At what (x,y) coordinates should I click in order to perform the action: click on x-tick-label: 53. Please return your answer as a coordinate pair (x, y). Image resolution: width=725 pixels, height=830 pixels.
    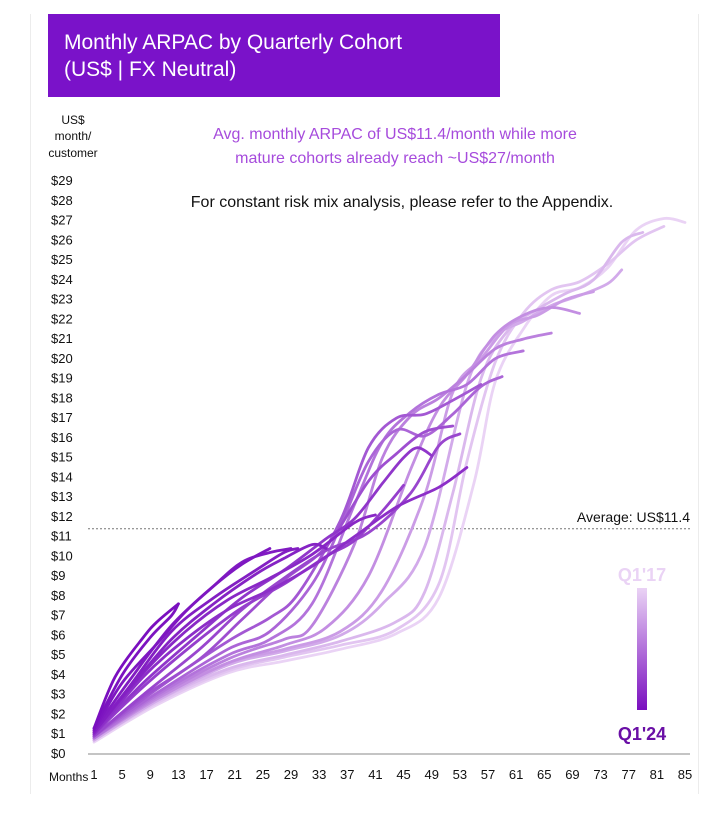
    Looking at the image, I should click on (460, 774).